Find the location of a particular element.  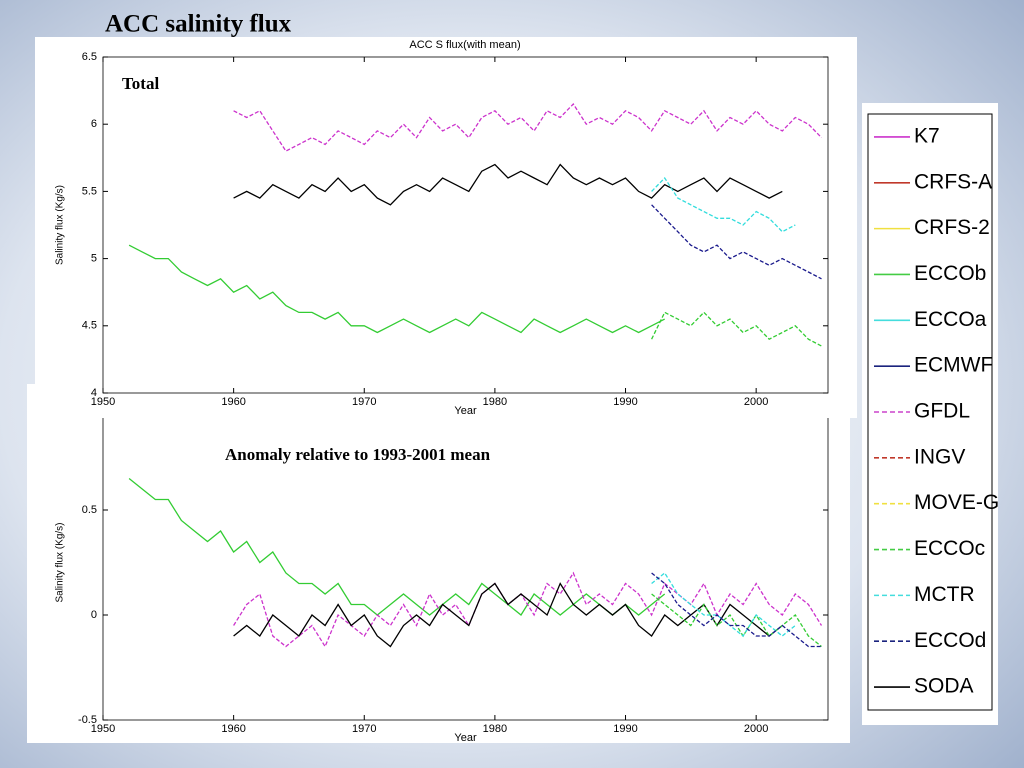

y-tick-label: -0.5 is located at coordinates (87, 720).